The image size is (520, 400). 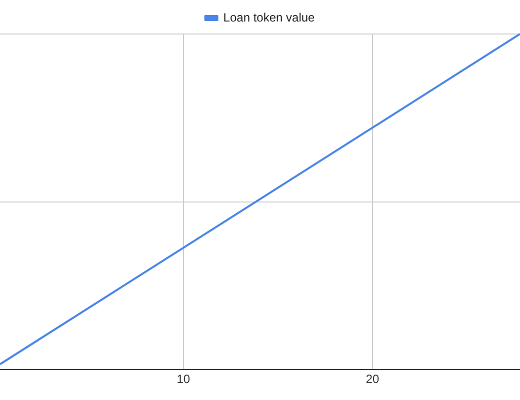 What do you see at coordinates (373, 379) in the screenshot?
I see `x-tick-label: 20` at bounding box center [373, 379].